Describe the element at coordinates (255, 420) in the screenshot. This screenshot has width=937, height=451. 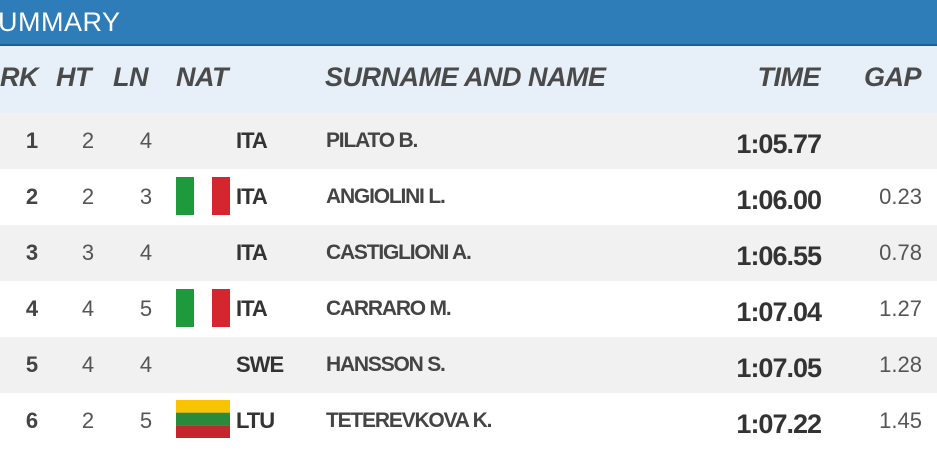
I see `nation: LTU` at that location.